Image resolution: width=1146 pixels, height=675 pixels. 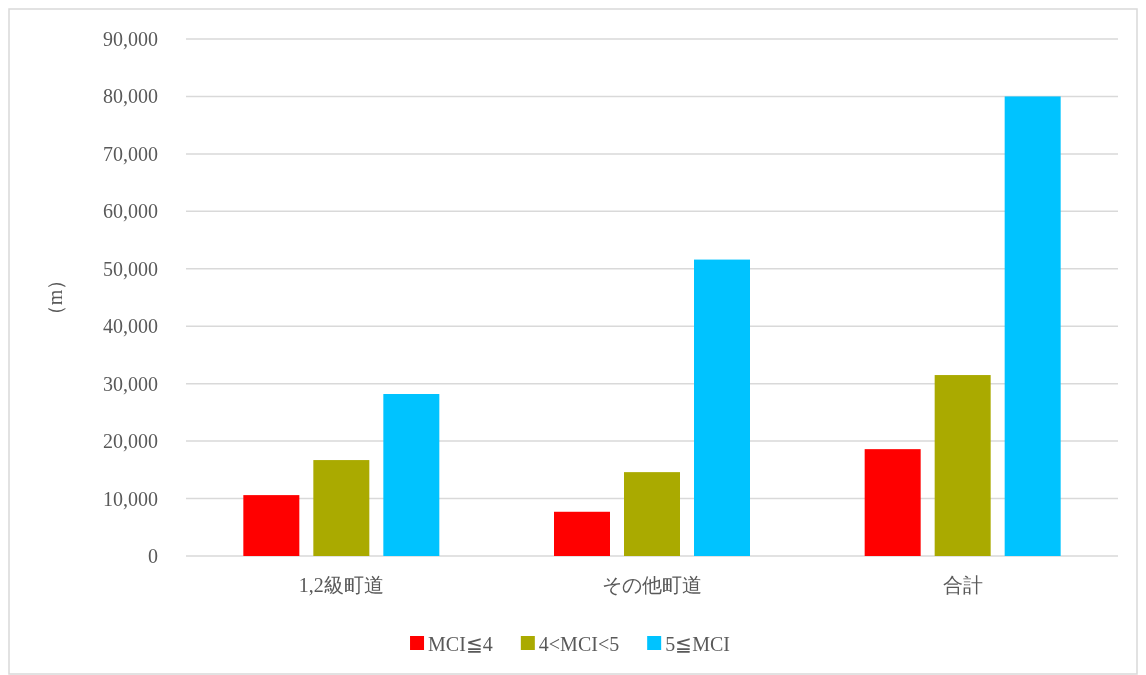 I want to click on y-tick-label: 10,000, so click(x=130, y=498).